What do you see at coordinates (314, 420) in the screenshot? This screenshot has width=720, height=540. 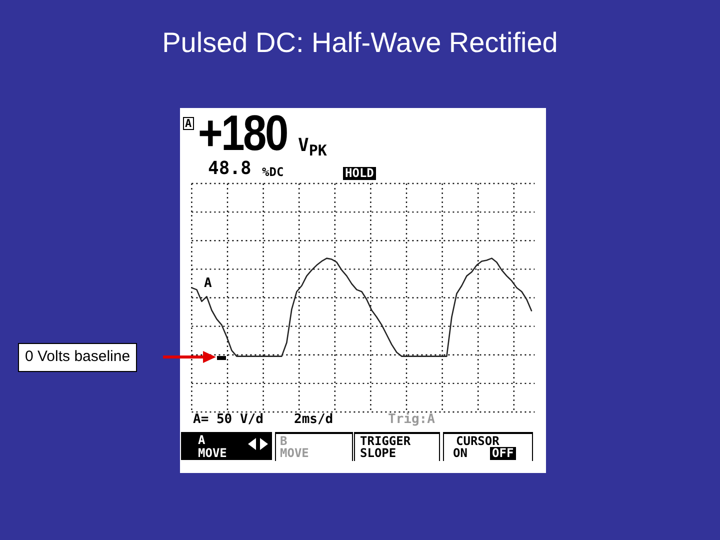 I see `text: 2ms/d` at bounding box center [314, 420].